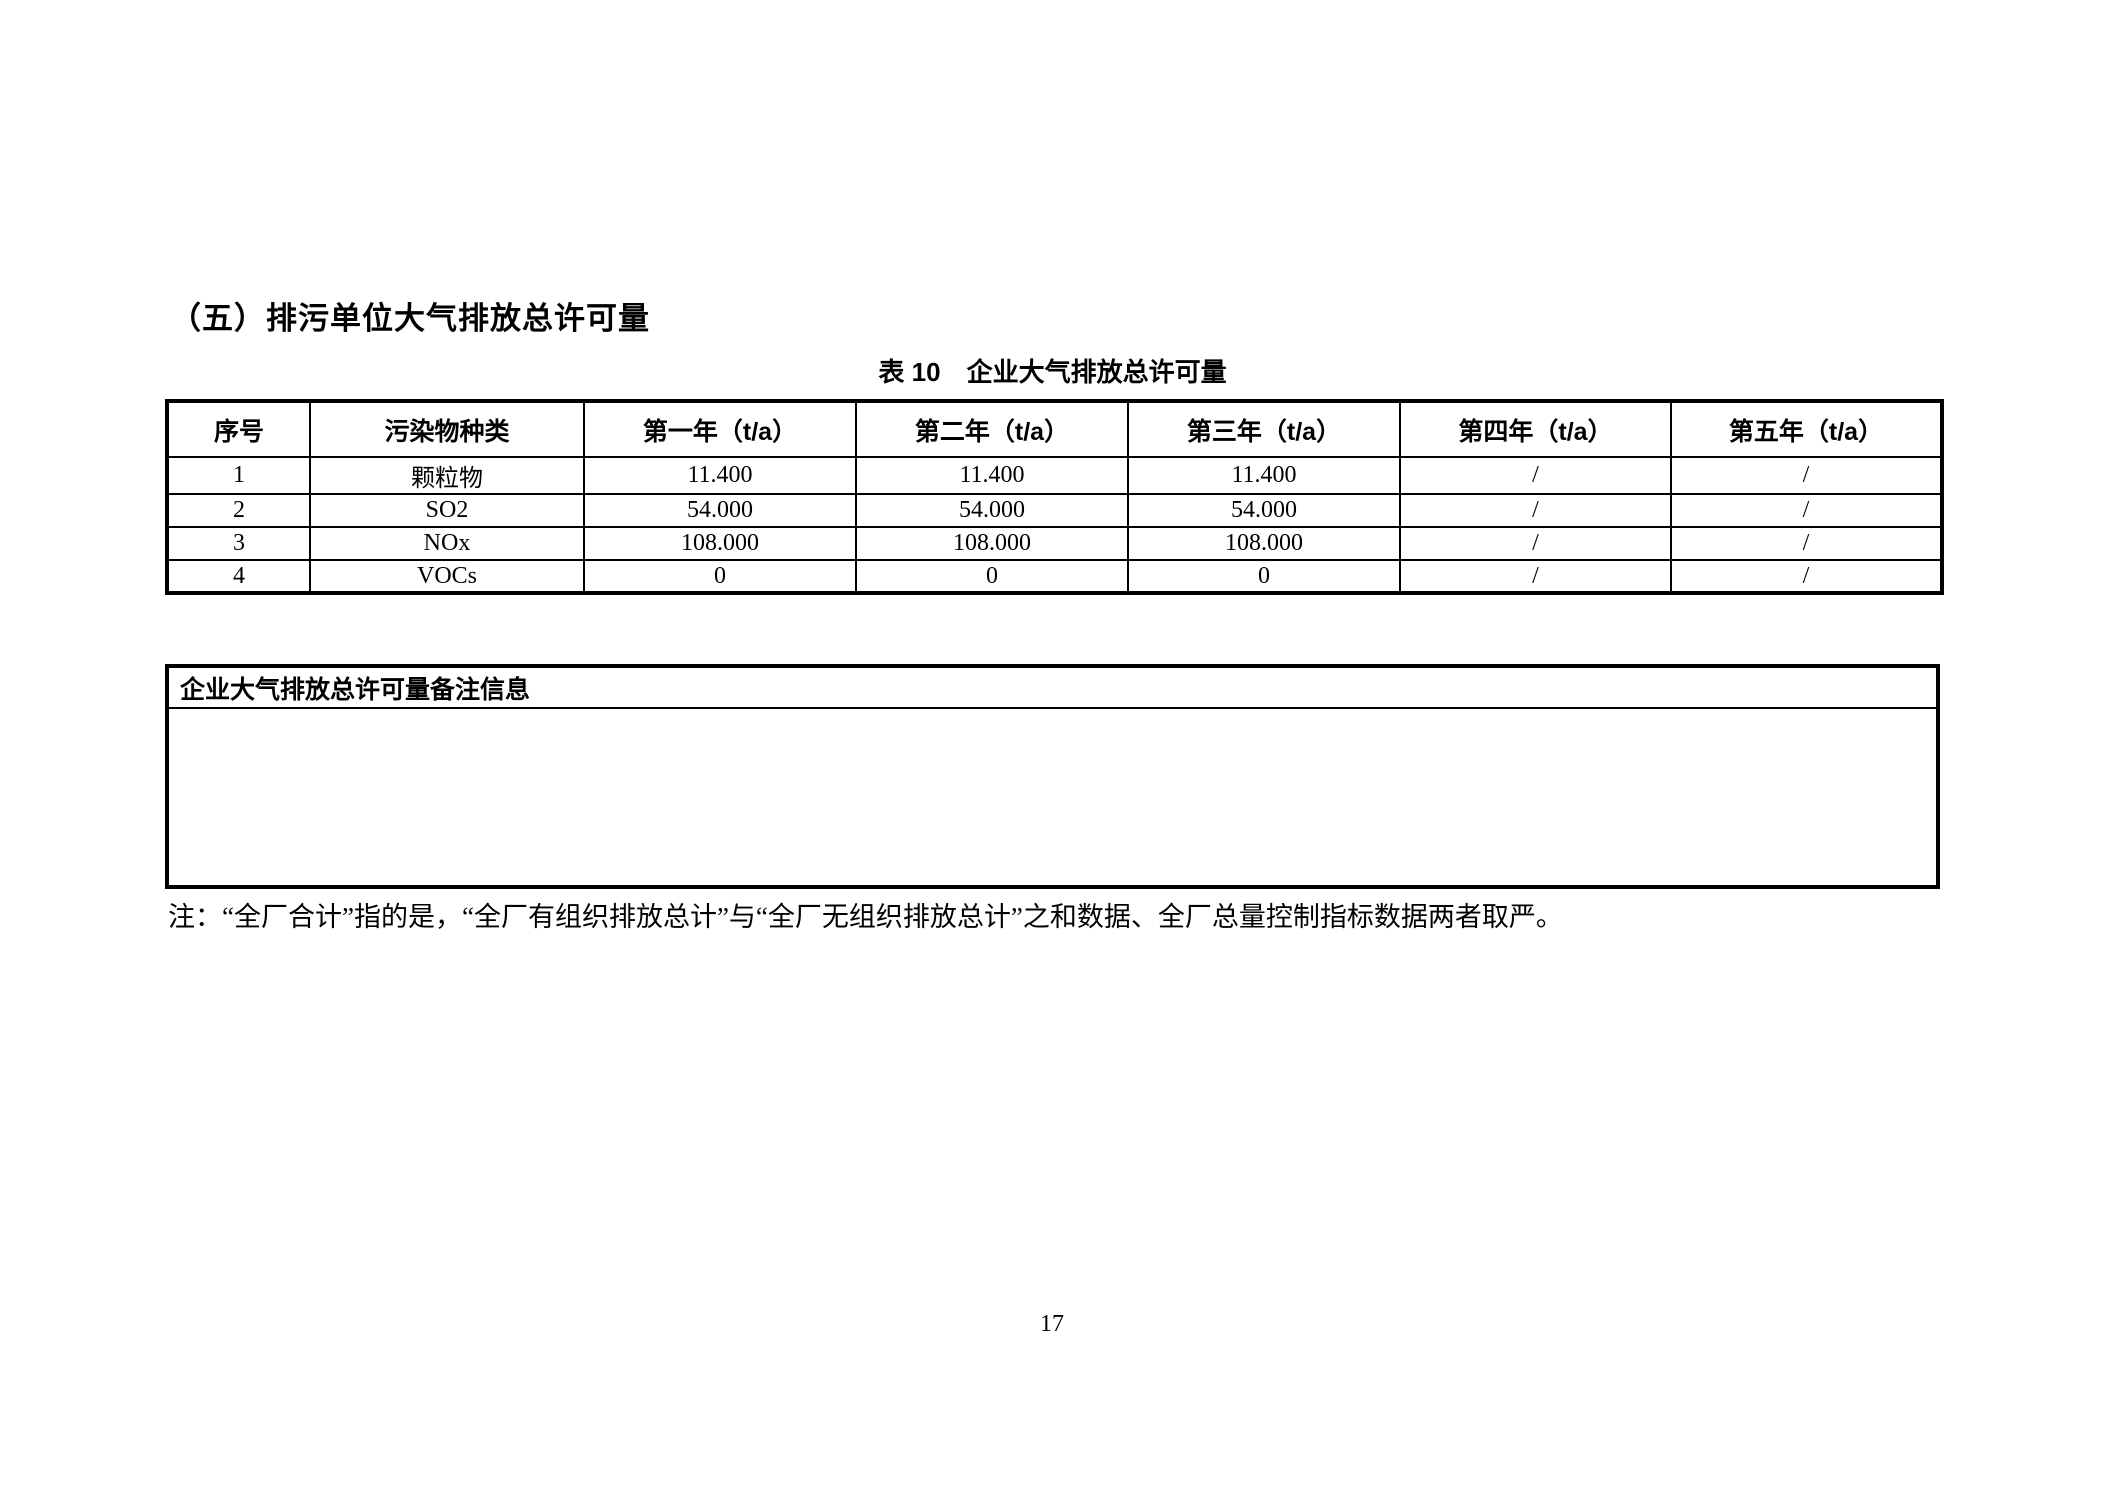 The height and width of the screenshot is (1488, 2104). What do you see at coordinates (992, 475) in the screenshot?
I see `cell-year2: 11.400` at bounding box center [992, 475].